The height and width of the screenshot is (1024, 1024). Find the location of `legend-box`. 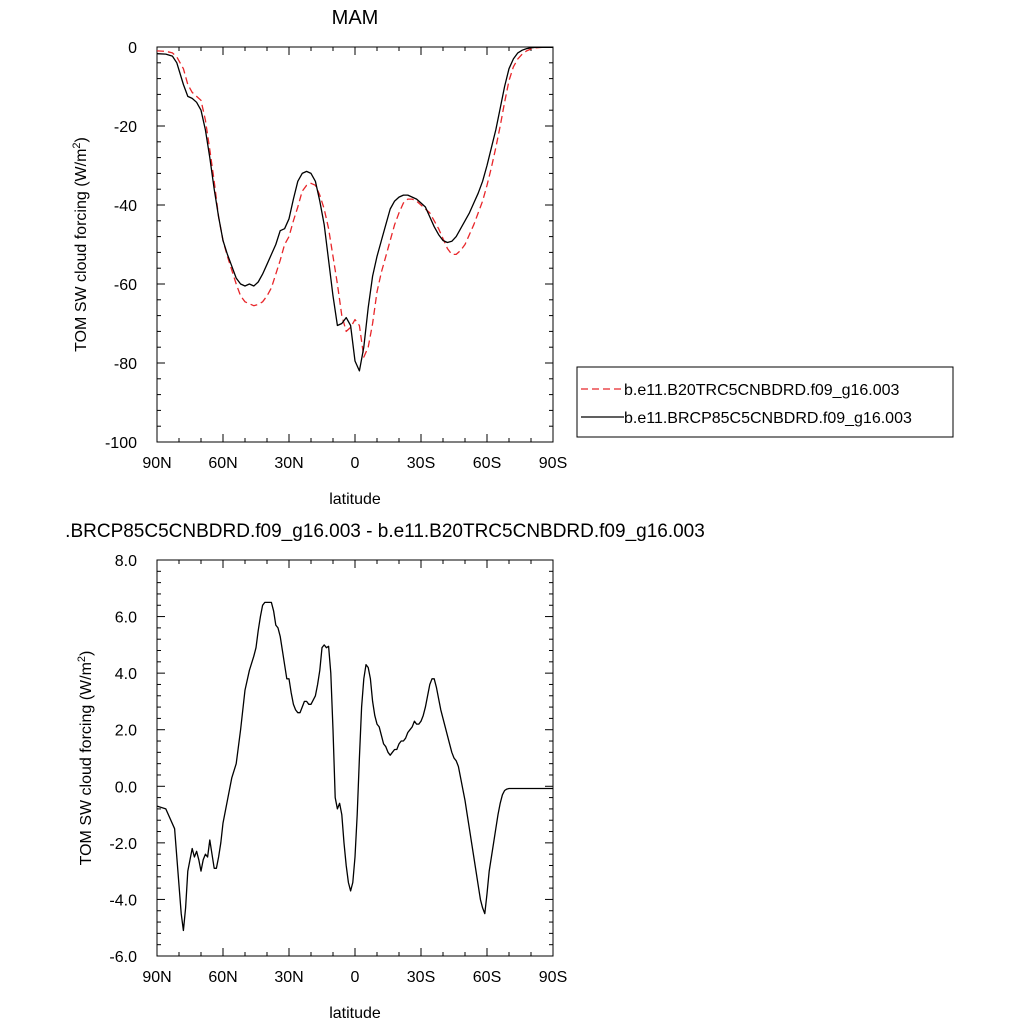

legend-box is located at coordinates (765, 402).